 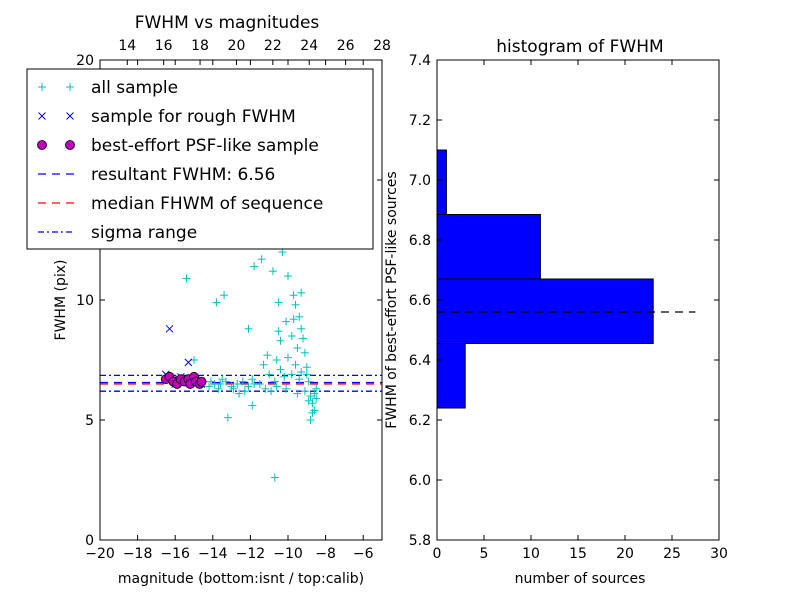 I want to click on hist-y-tick-label: 6.0, so click(x=420, y=481).